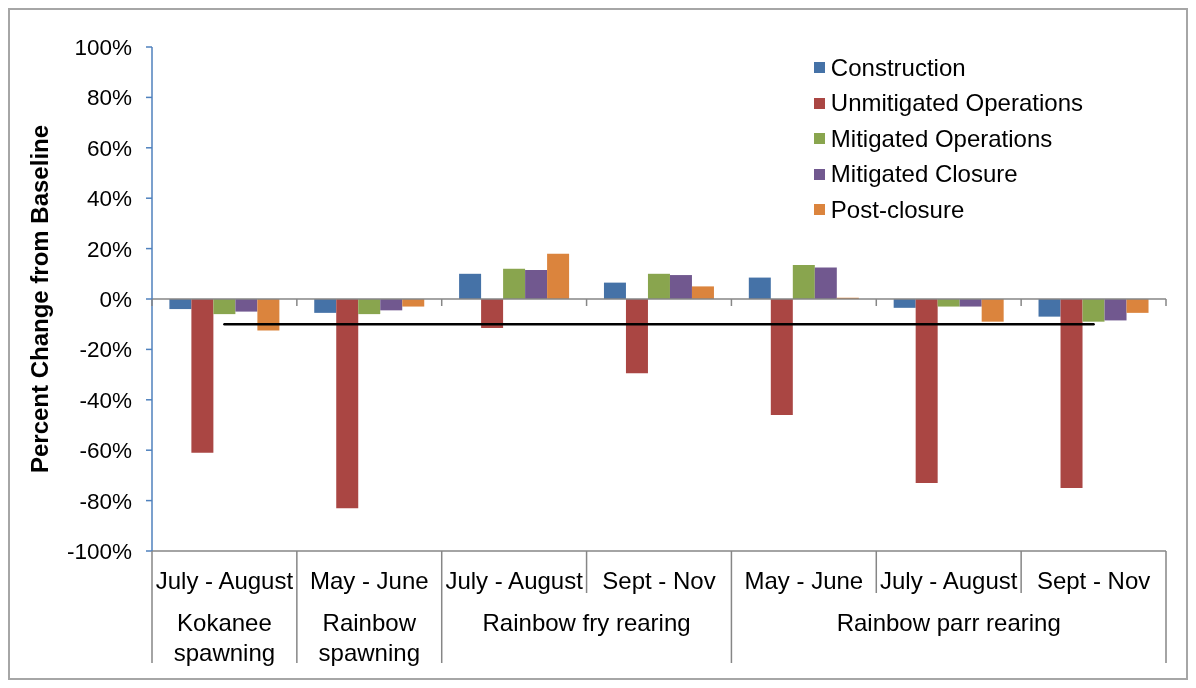 The height and width of the screenshot is (688, 1196). Describe the element at coordinates (897, 209) in the screenshot. I see `legend-label: Post-closure` at that location.